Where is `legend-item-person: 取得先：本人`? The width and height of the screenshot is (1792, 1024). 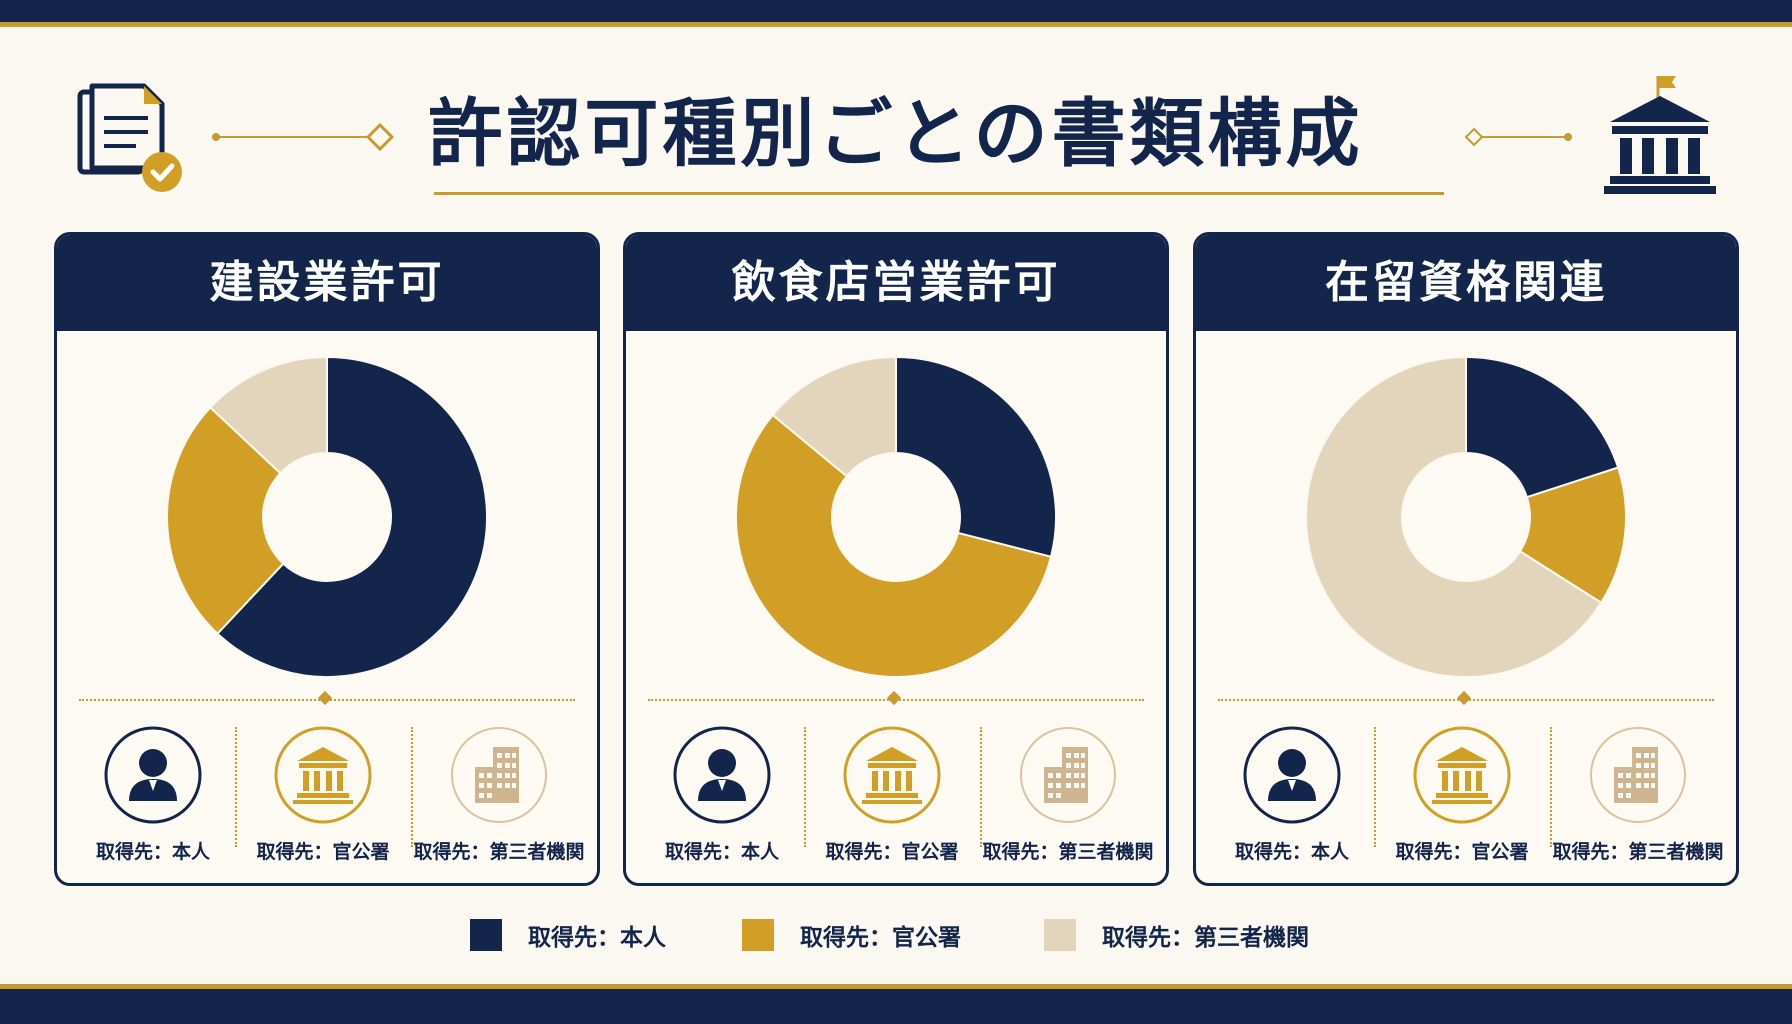
legend-item-person: 取得先：本人 is located at coordinates (568, 935).